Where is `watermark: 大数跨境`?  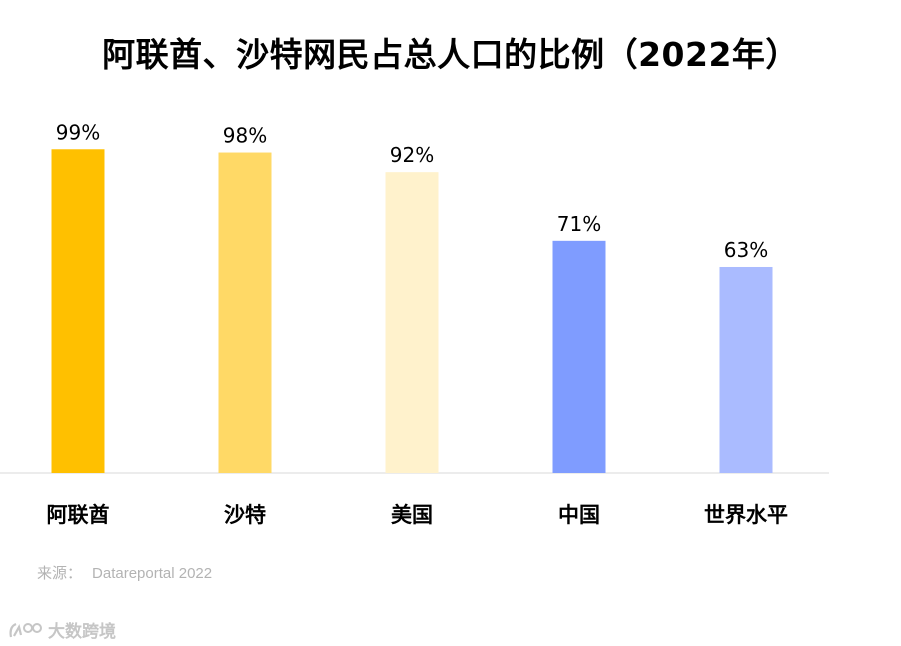
watermark: 大数跨境 is located at coordinates (62, 629).